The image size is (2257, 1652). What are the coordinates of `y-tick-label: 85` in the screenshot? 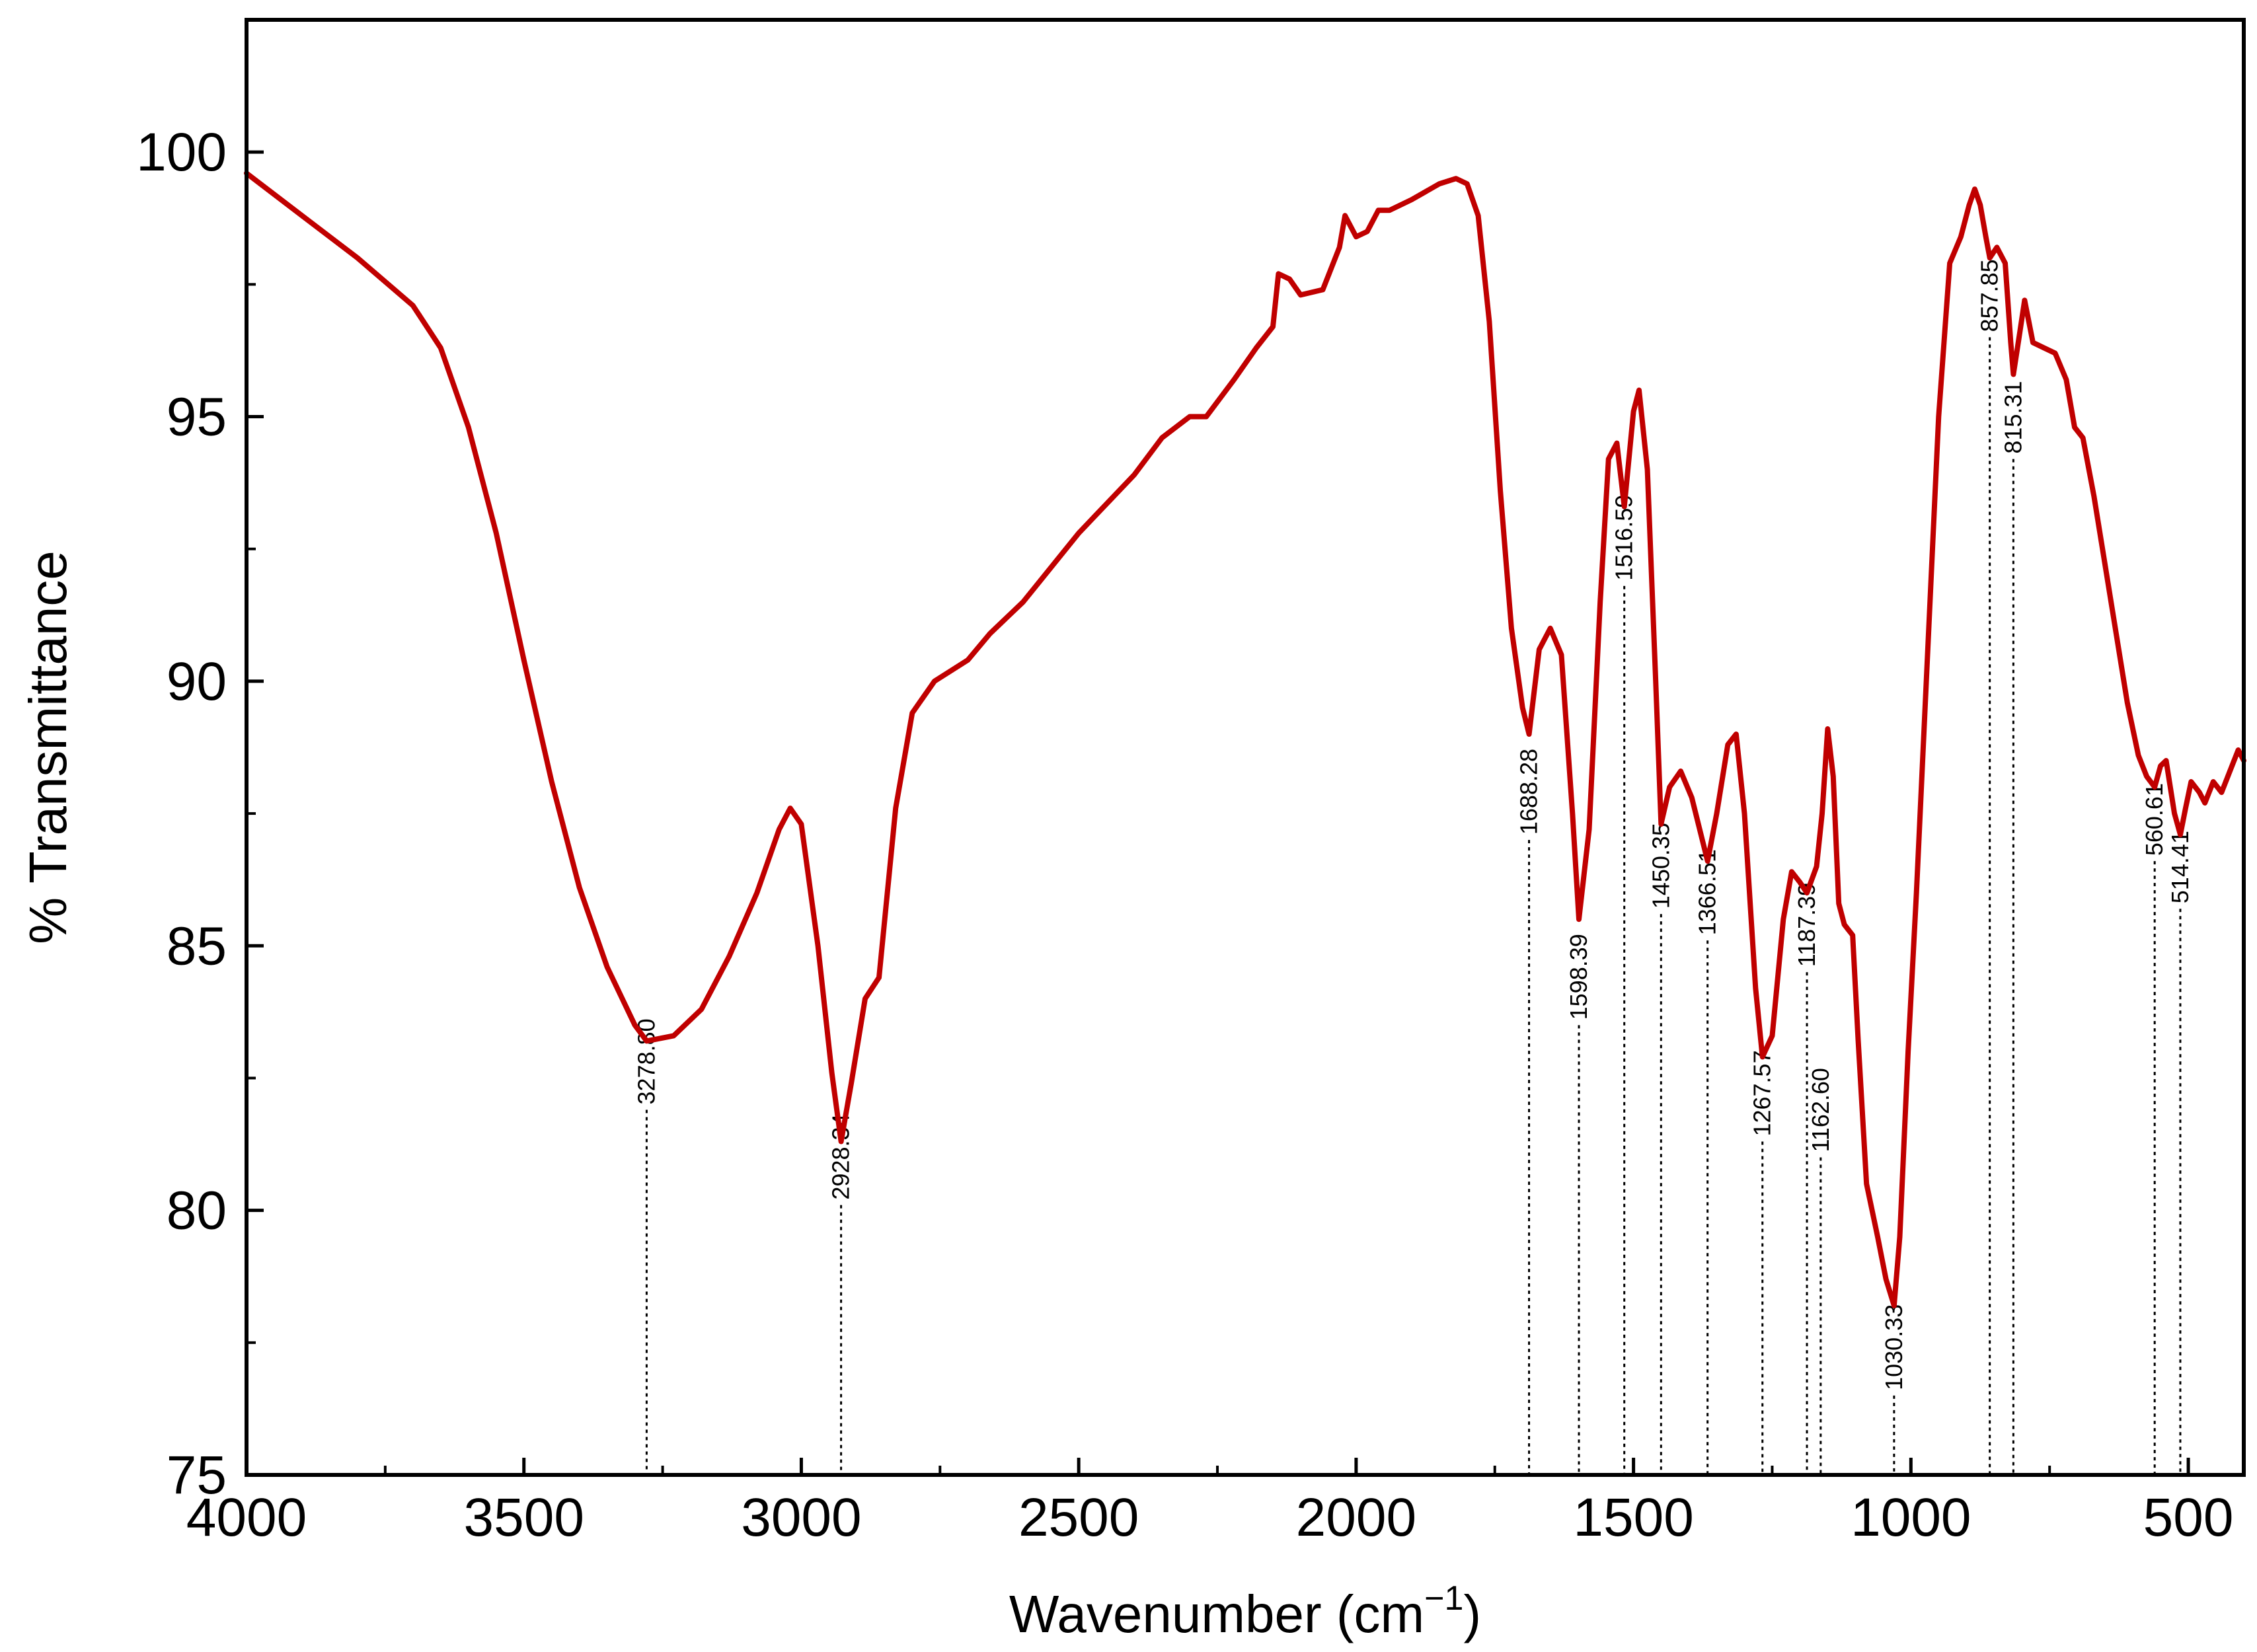 It's located at (197, 946).